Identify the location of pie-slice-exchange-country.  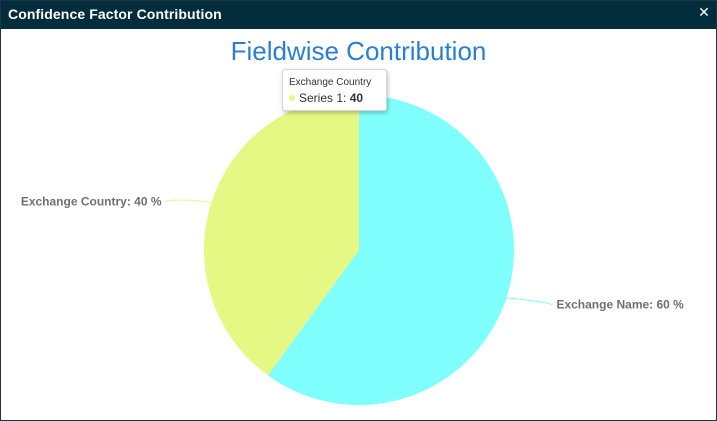
(281, 235).